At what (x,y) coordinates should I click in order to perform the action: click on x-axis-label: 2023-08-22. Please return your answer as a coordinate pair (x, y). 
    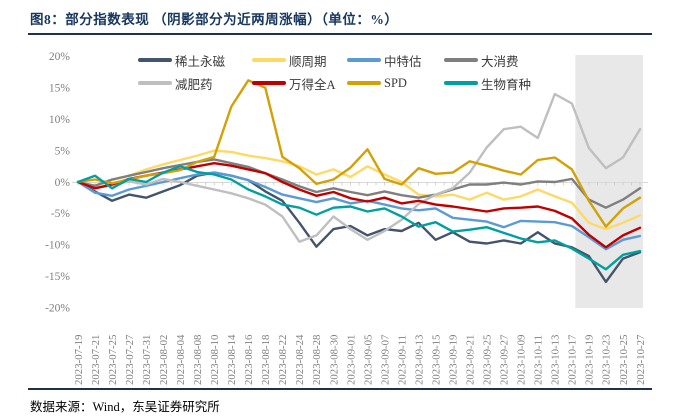
    Looking at the image, I should click on (283, 360).